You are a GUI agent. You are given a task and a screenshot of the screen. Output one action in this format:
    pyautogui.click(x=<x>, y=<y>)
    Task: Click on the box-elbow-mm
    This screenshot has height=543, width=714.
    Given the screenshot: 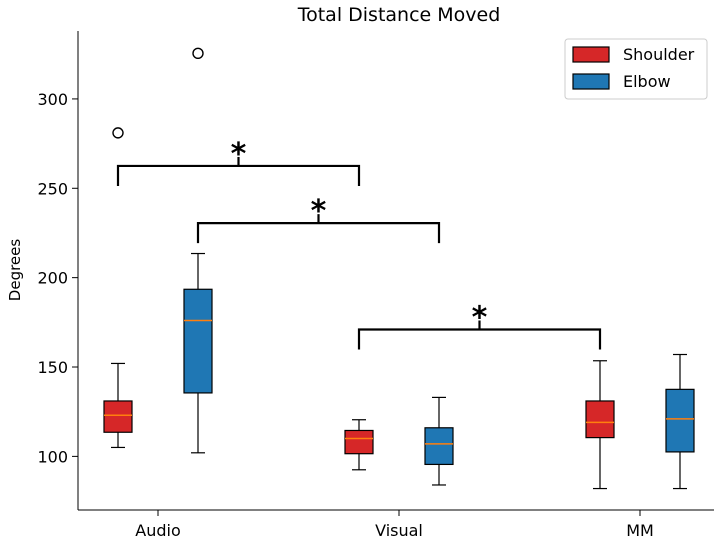 What is the action you would take?
    pyautogui.click(x=680, y=421)
    